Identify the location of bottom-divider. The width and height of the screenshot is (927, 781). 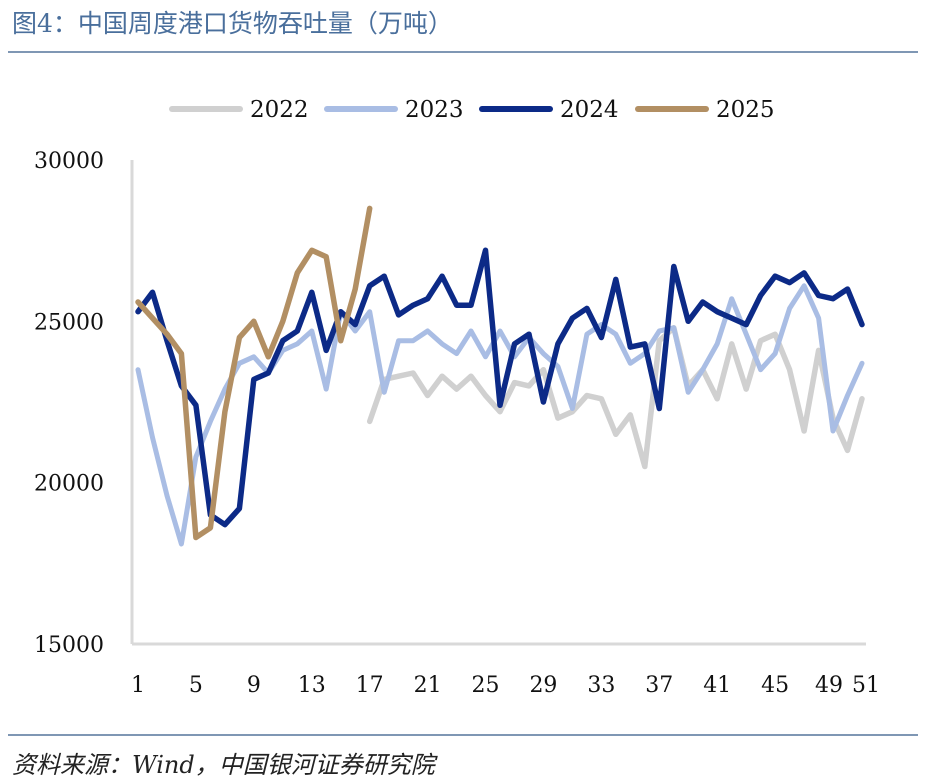
(463, 735).